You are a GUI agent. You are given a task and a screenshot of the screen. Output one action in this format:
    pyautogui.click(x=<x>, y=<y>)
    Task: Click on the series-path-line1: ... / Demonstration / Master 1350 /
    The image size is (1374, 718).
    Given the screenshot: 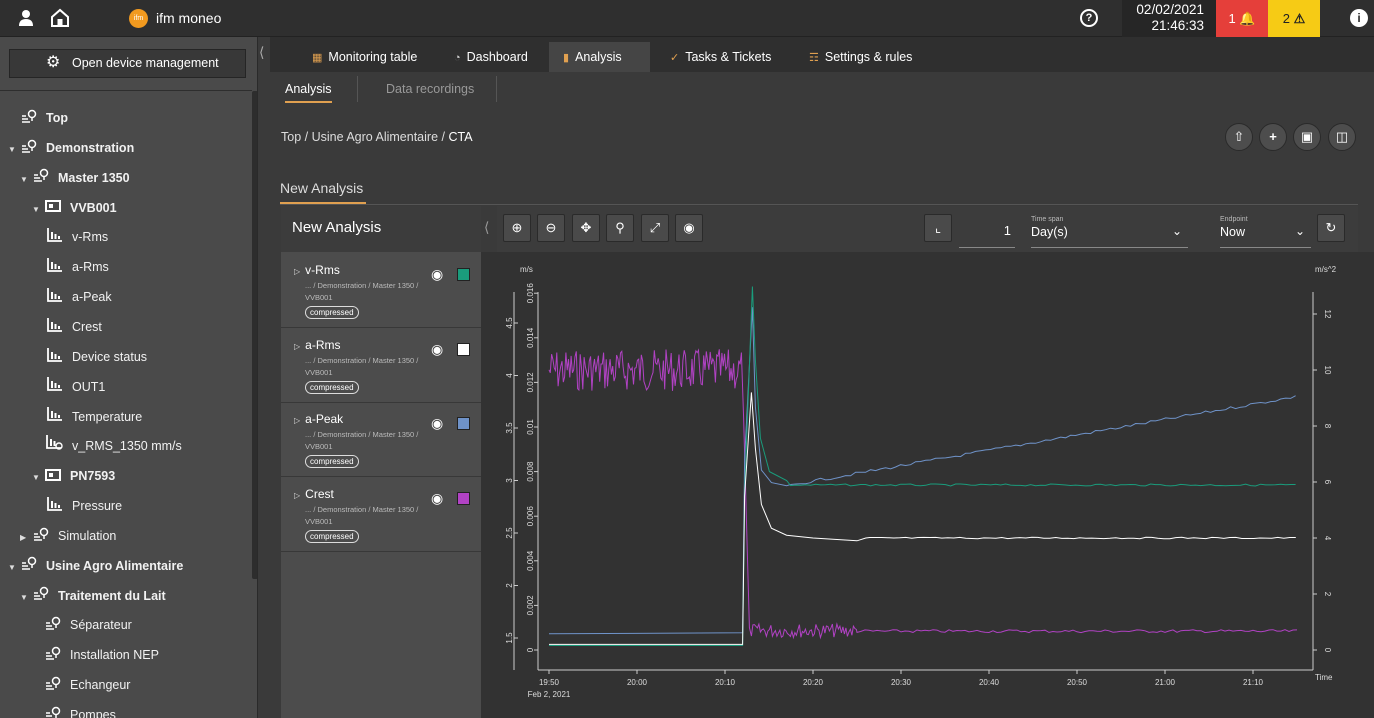 What is the action you would take?
    pyautogui.click(x=362, y=435)
    